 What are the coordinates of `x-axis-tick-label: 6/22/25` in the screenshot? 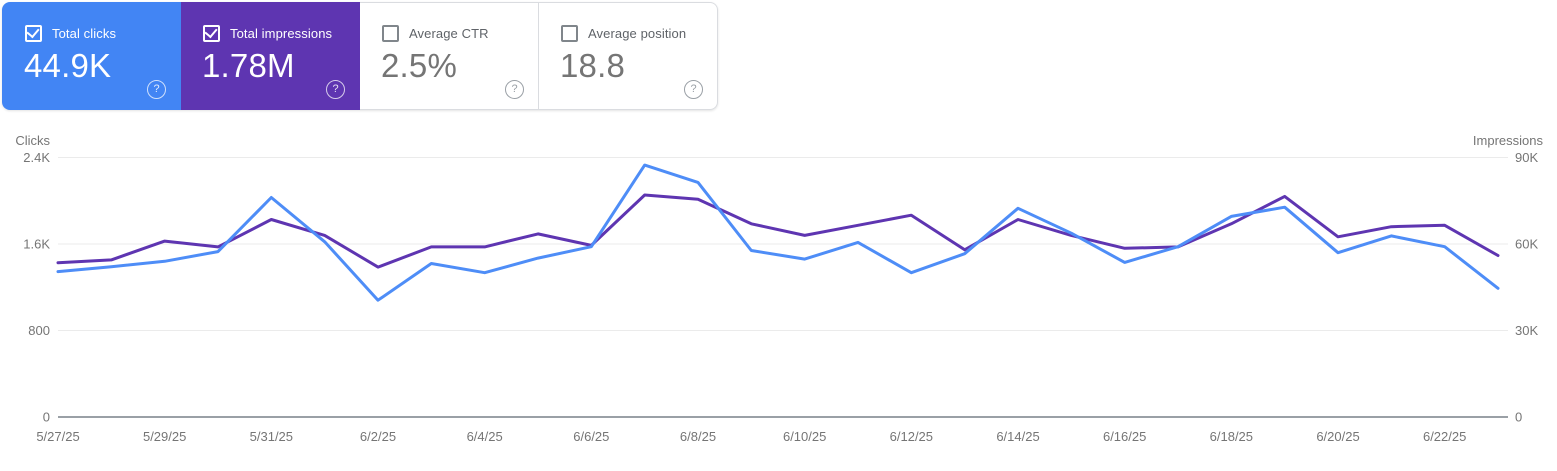 It's located at (1444, 436).